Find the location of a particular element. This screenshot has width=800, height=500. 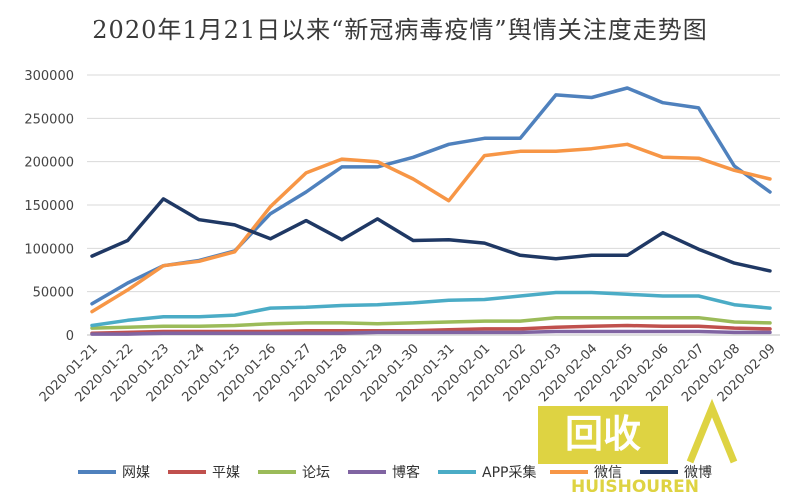

y-tick-label: 100000 is located at coordinates (49, 249).